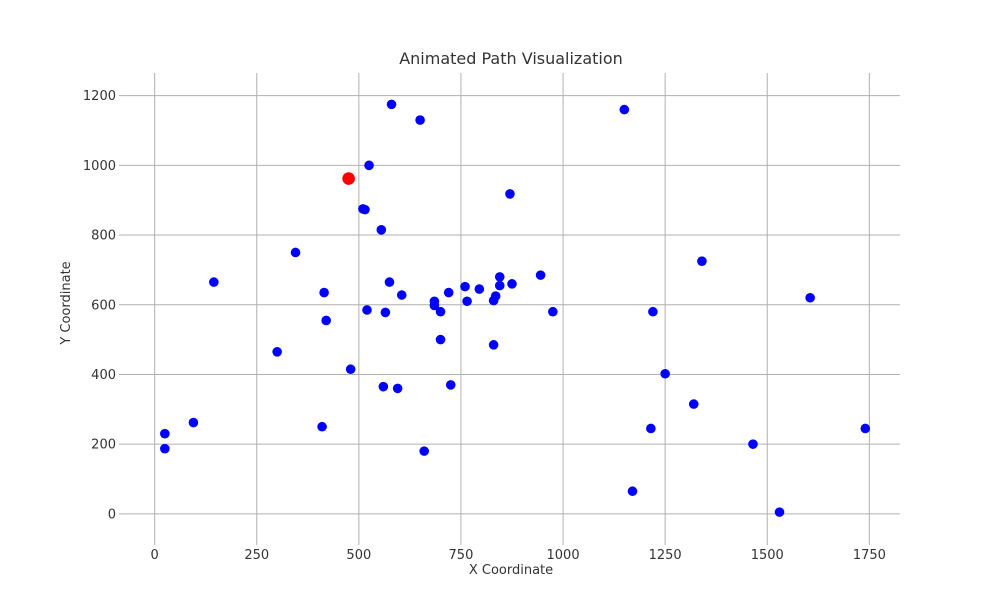  I want to click on y-axis-label: Y Coordinate, so click(66, 303).